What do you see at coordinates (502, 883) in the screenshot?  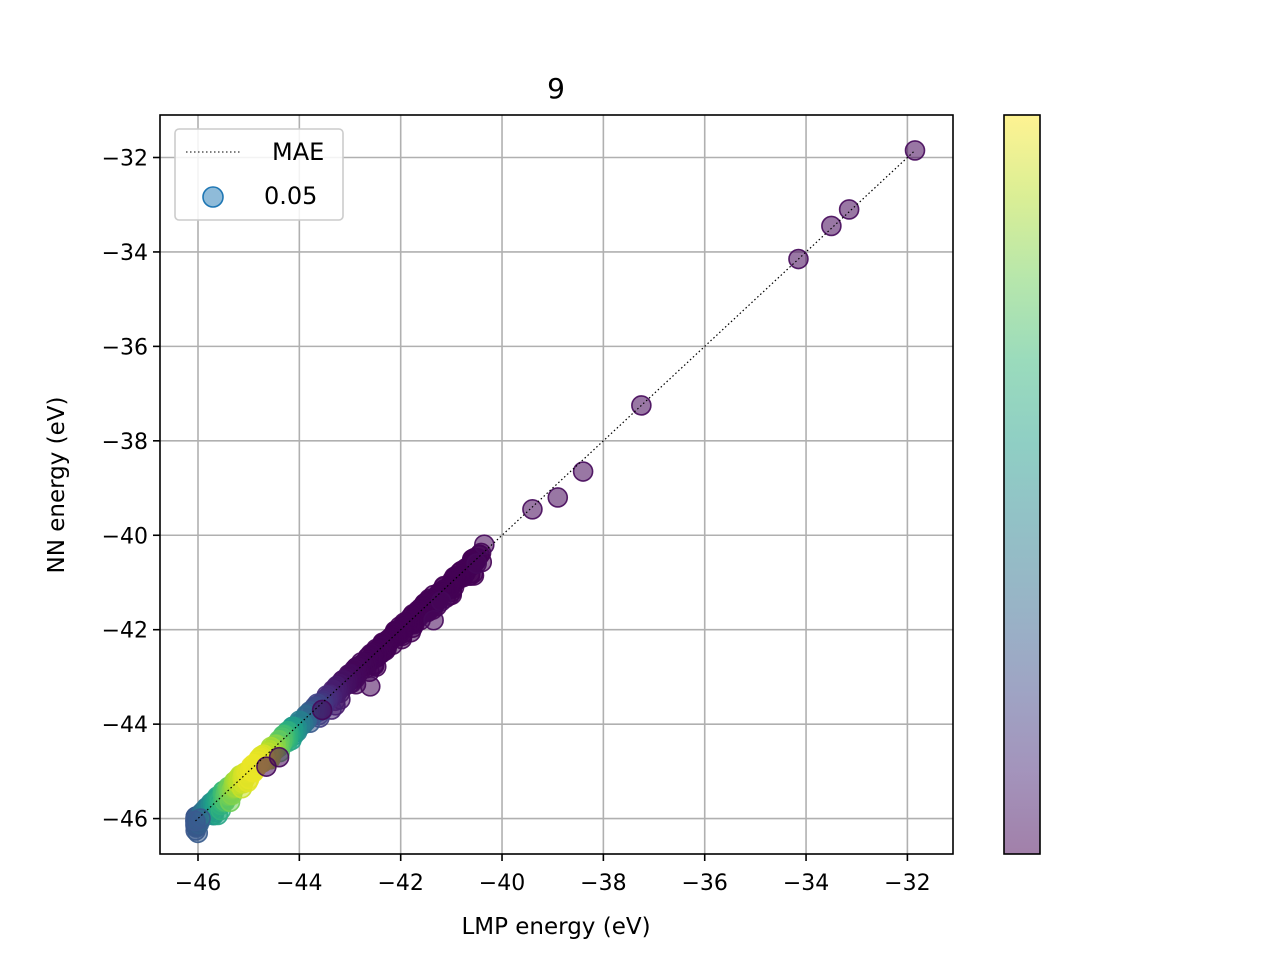 I see `x-tick-label: −40` at bounding box center [502, 883].